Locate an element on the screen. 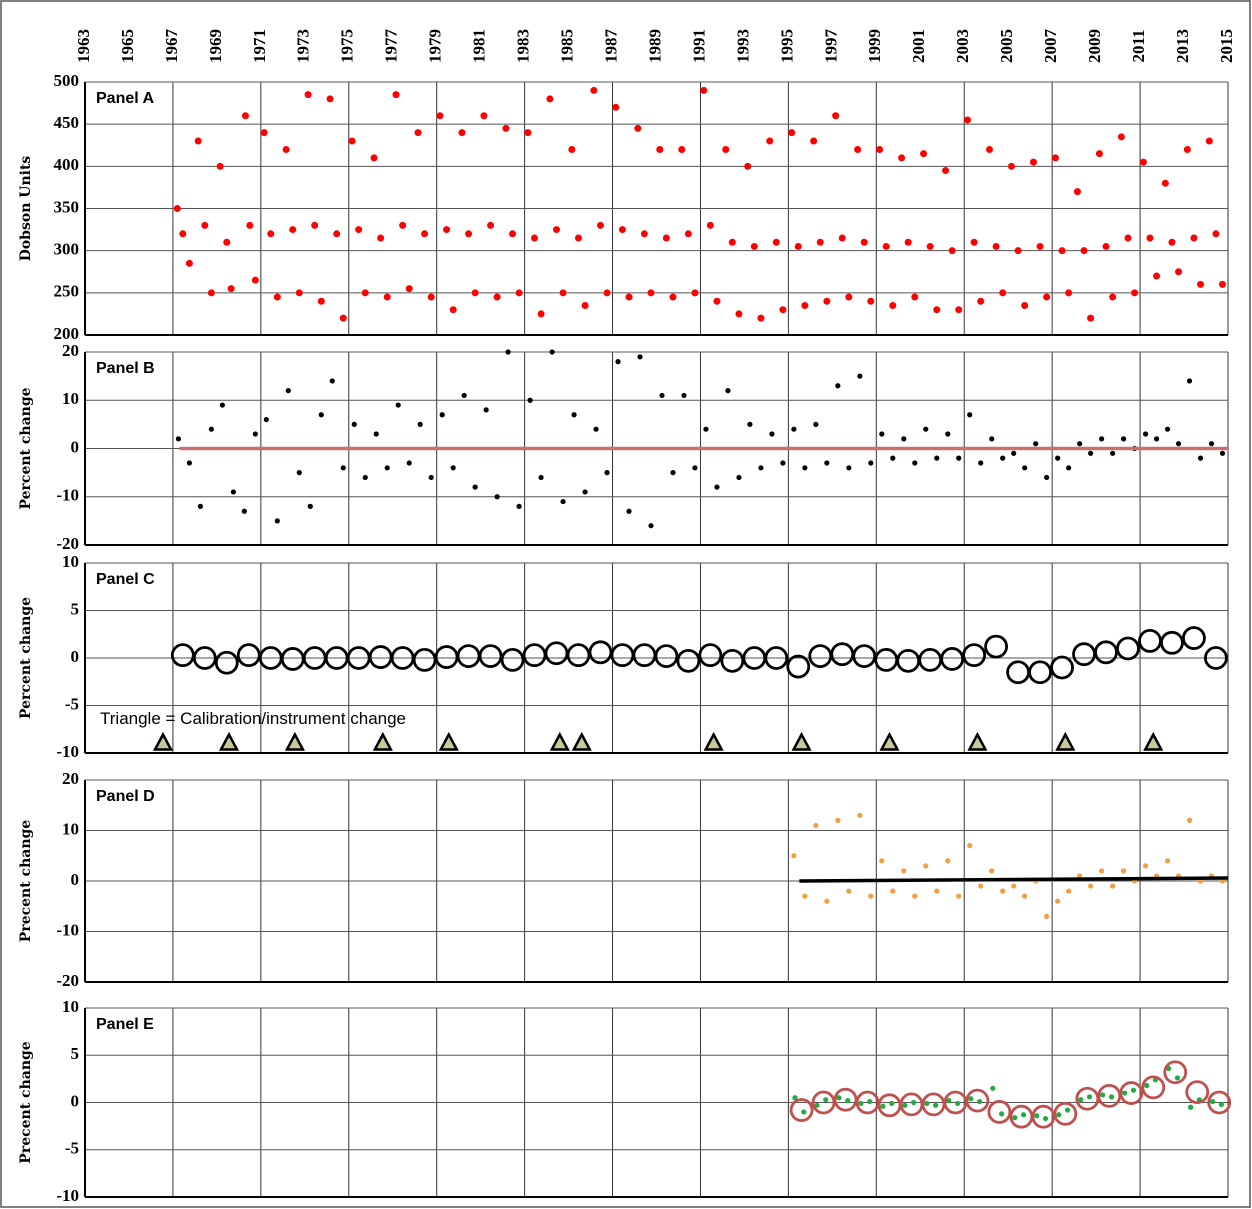  y-tick-label: 250 is located at coordinates (67, 291).